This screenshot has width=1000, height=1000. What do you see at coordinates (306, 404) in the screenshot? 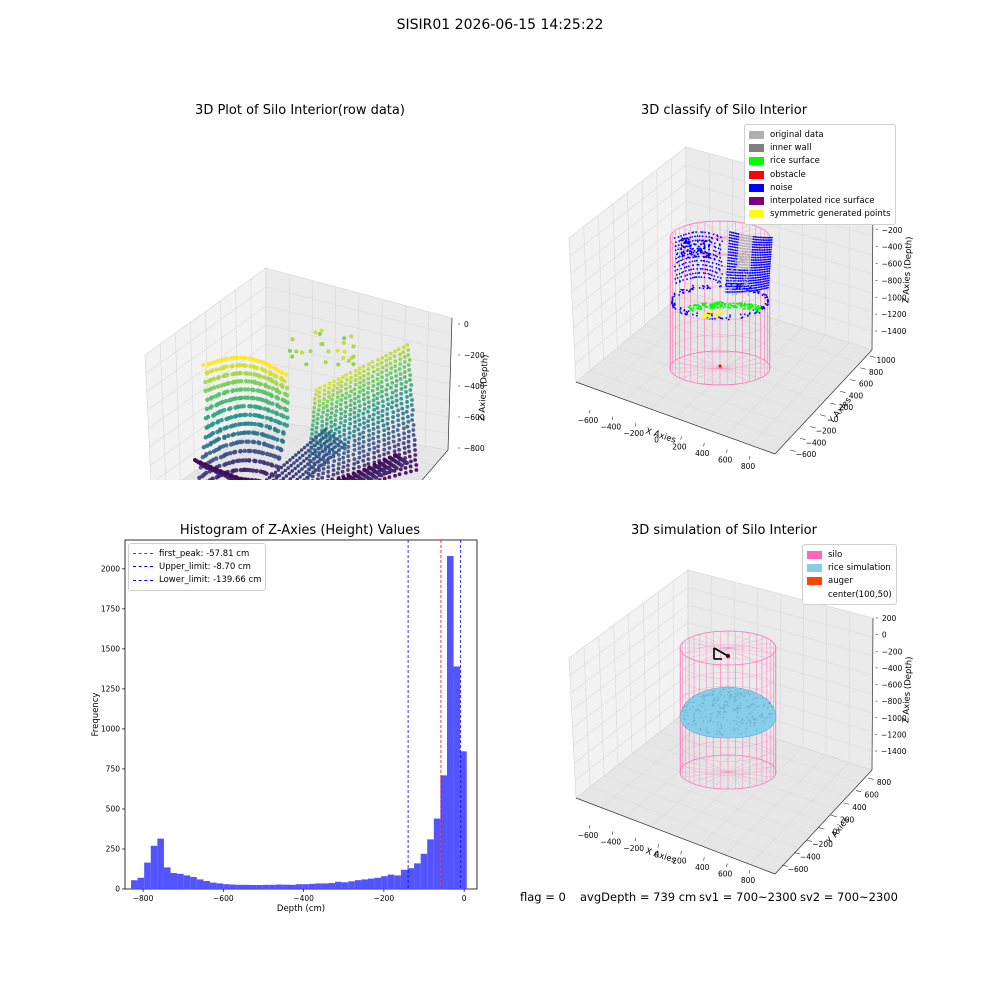
I see `panel1-points` at bounding box center [306, 404].